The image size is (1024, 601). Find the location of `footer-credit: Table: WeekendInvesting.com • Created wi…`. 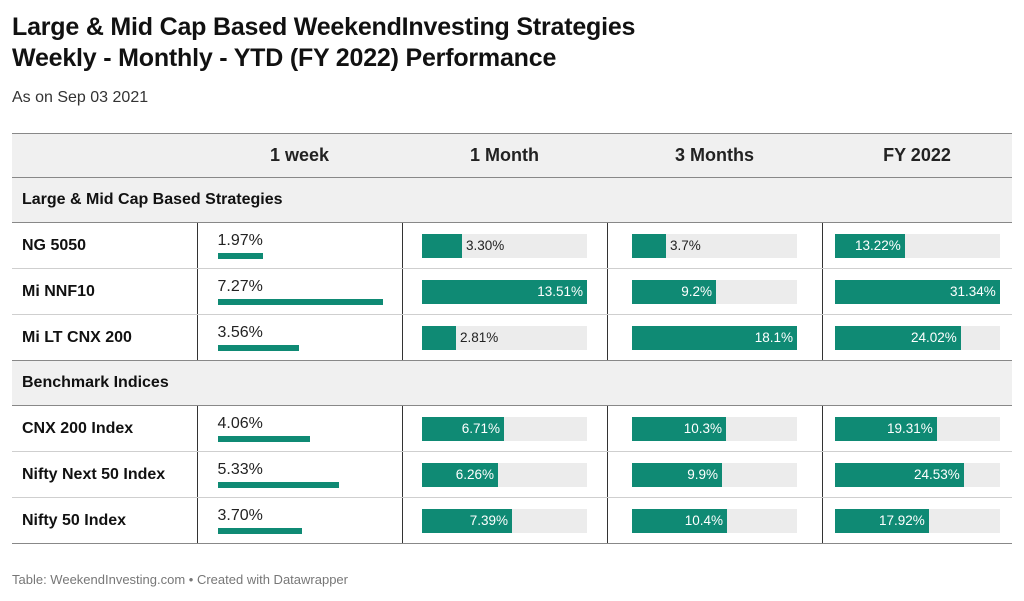

footer-credit: Table: WeekendInvesting.com • Created wi… is located at coordinates (180, 579).